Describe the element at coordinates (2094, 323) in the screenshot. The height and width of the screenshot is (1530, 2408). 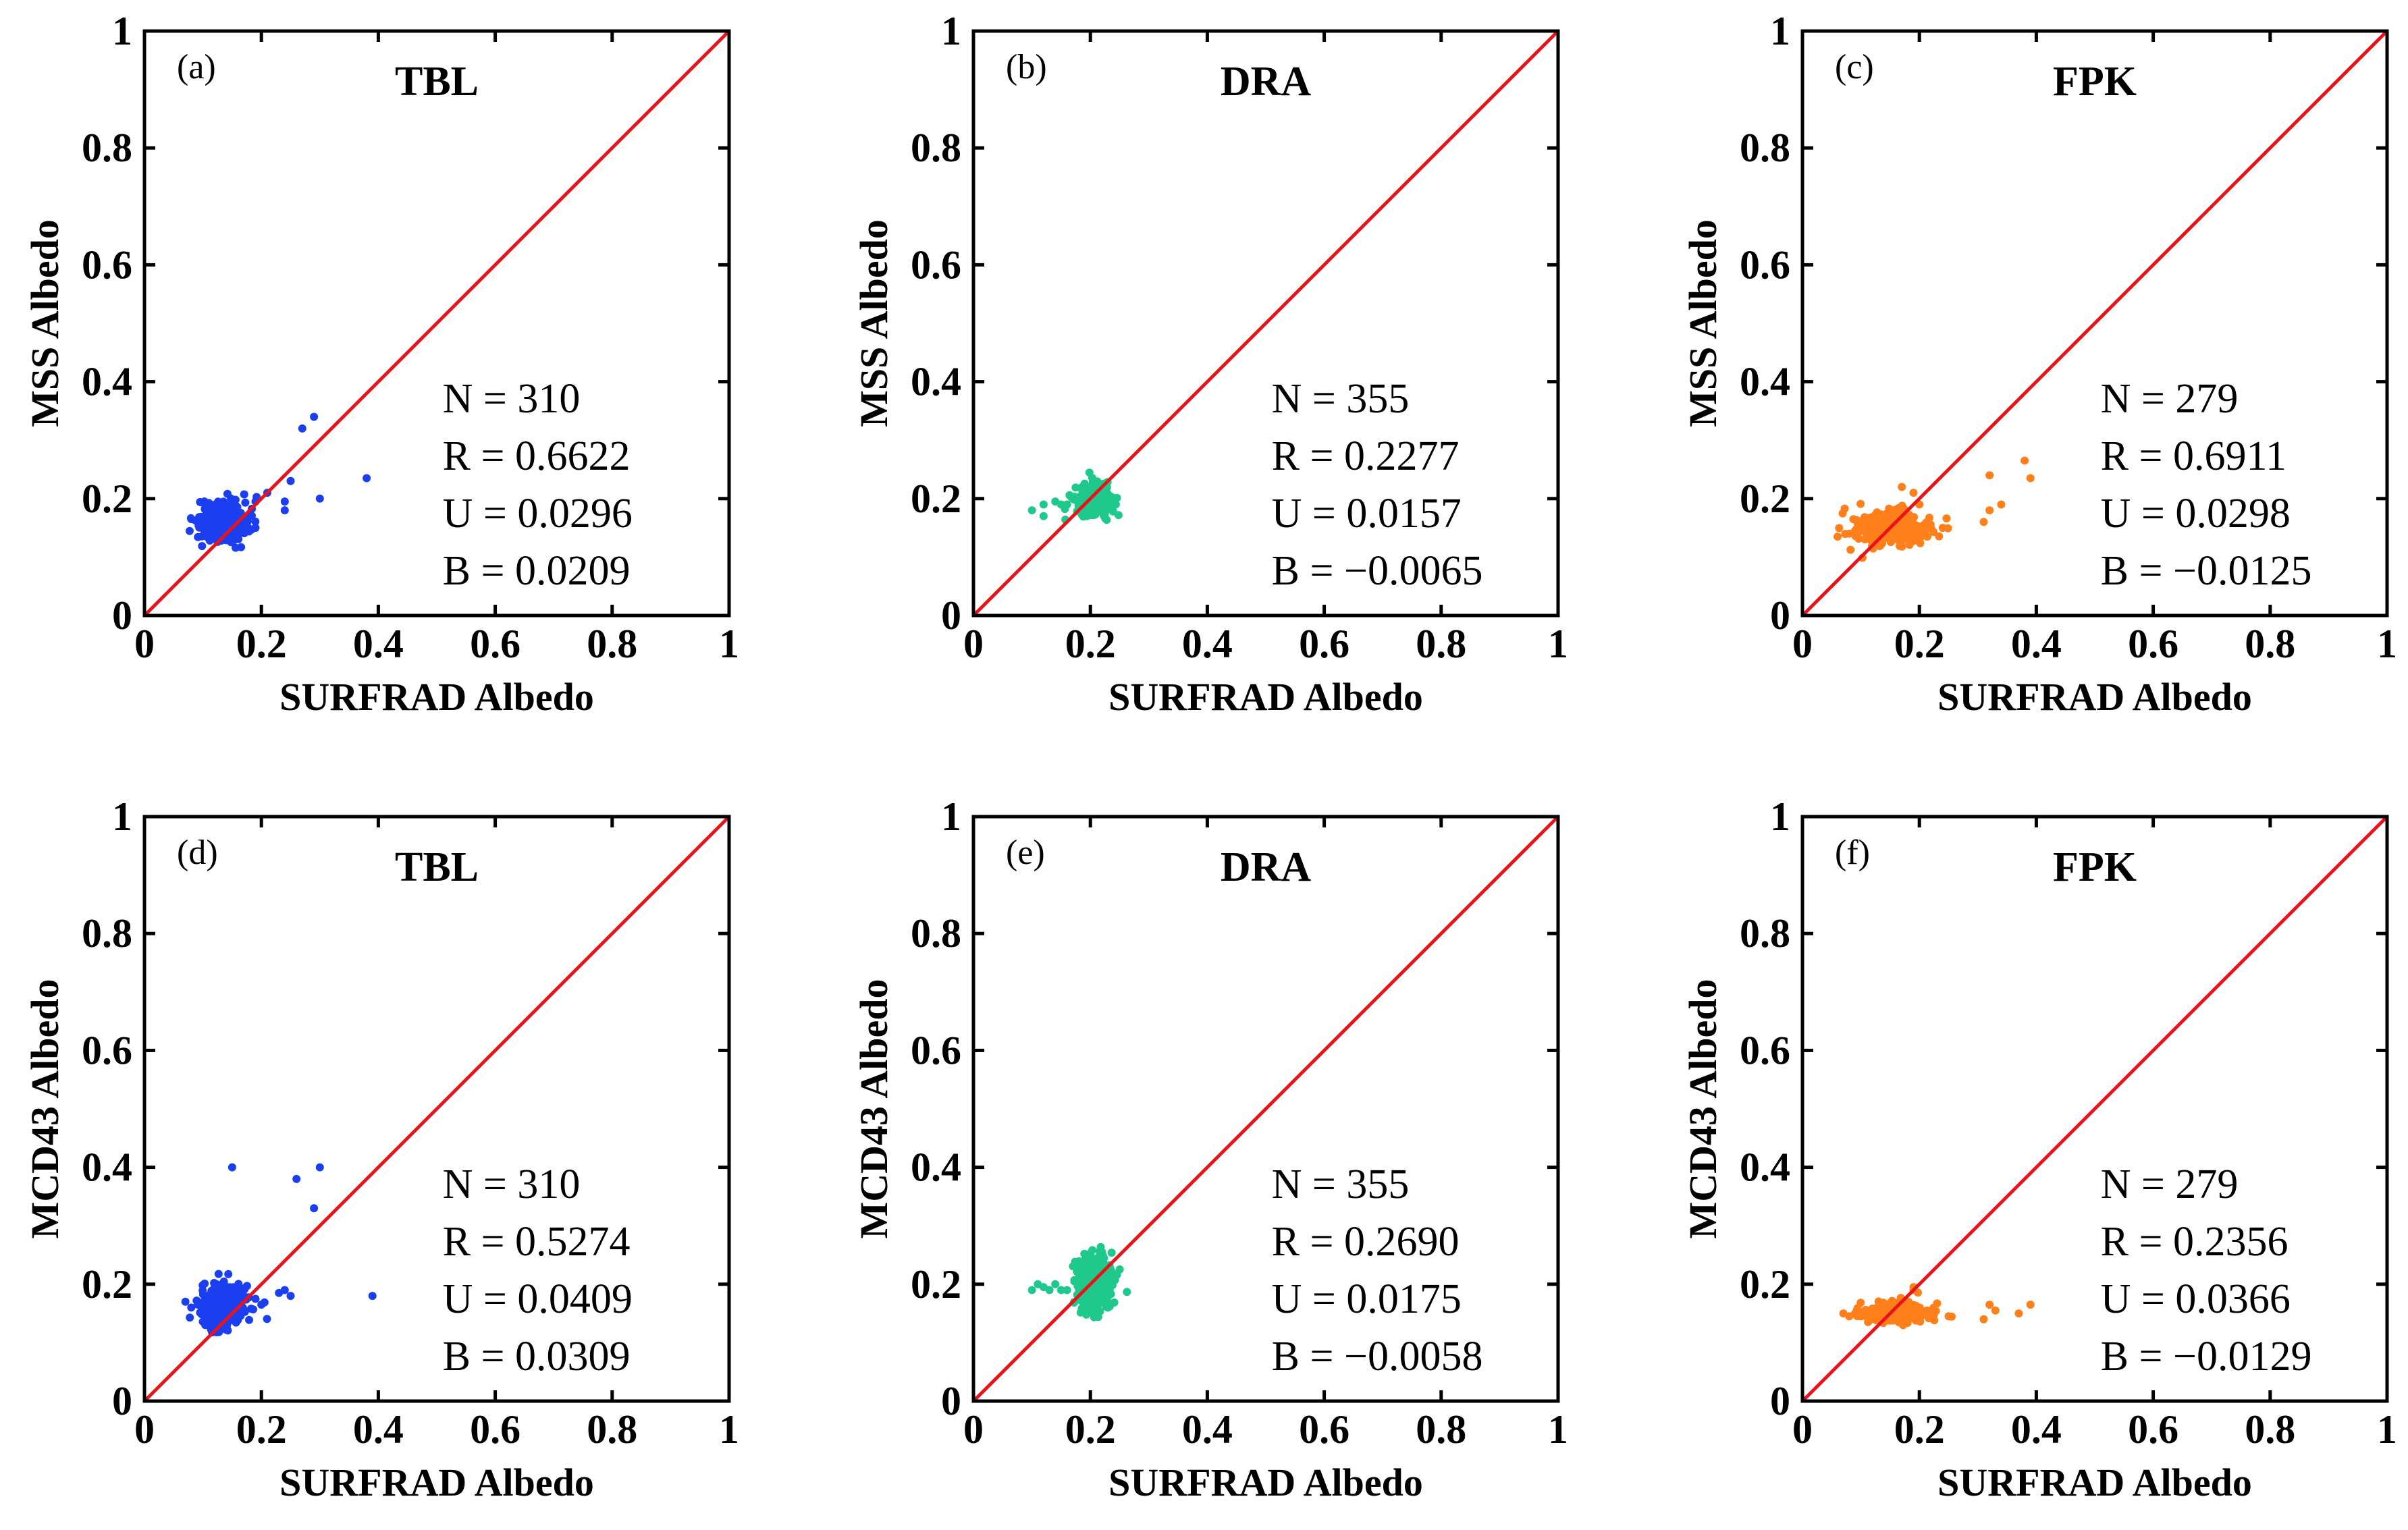
I see `plot-frame` at that location.